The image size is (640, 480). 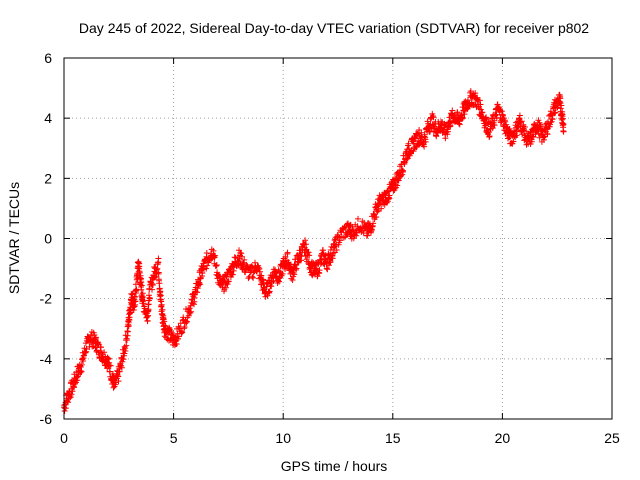 What do you see at coordinates (503, 438) in the screenshot?
I see `x-tick-label: 20` at bounding box center [503, 438].